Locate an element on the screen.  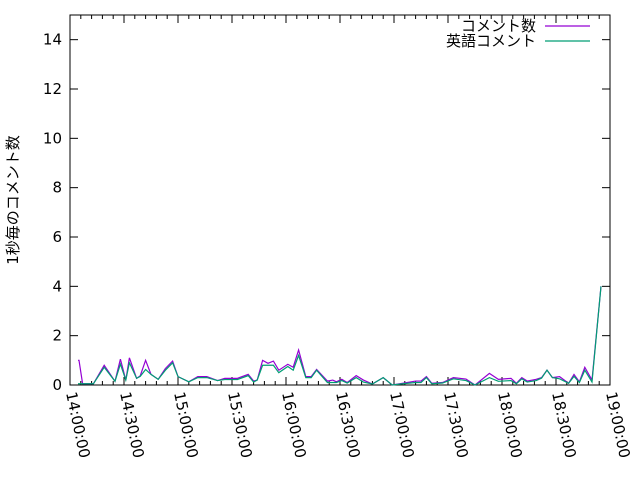
x-tick-label: 19:00:00 is located at coordinates (618, 425).